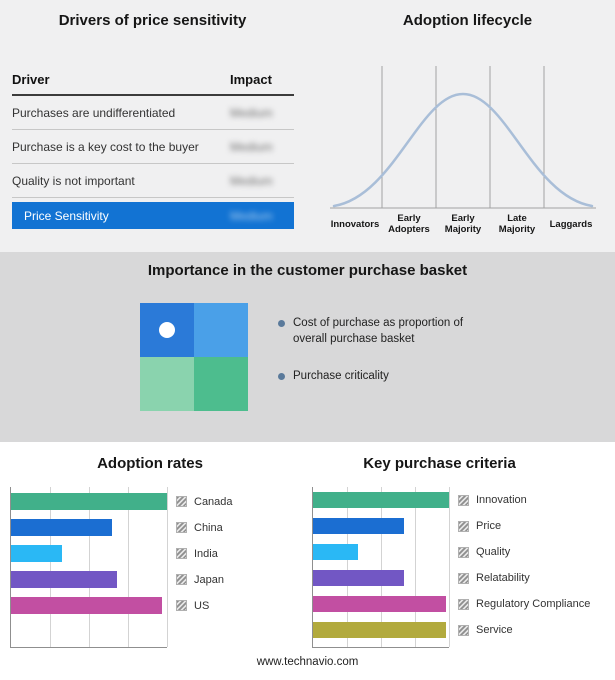 The image size is (615, 680). Describe the element at coordinates (87, 605) in the screenshot. I see `bar-us` at that location.